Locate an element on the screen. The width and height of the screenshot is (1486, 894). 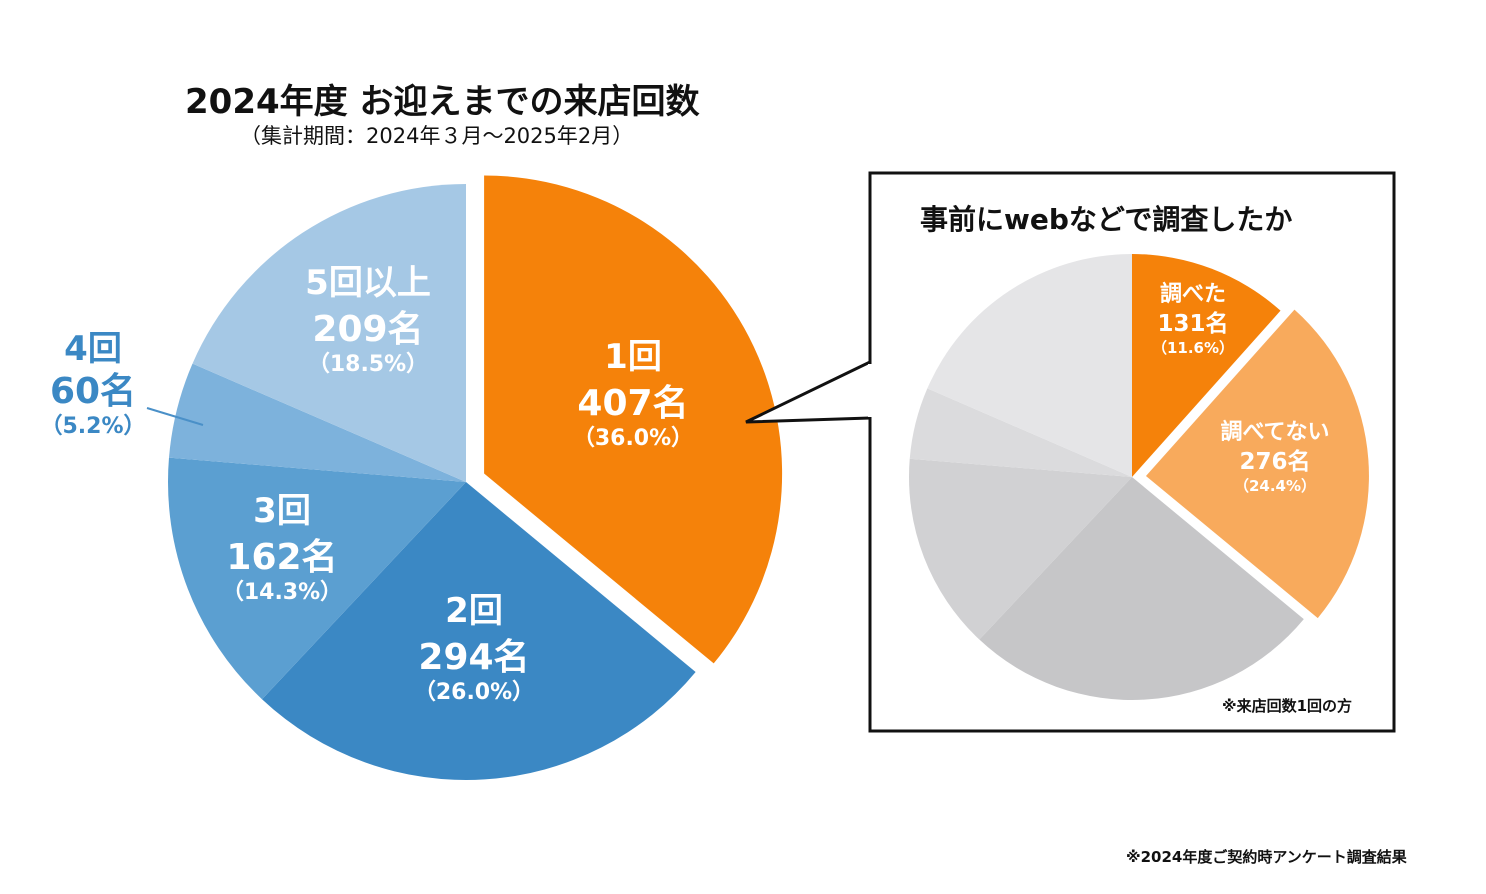
callout-pointer is located at coordinates (808, 392).